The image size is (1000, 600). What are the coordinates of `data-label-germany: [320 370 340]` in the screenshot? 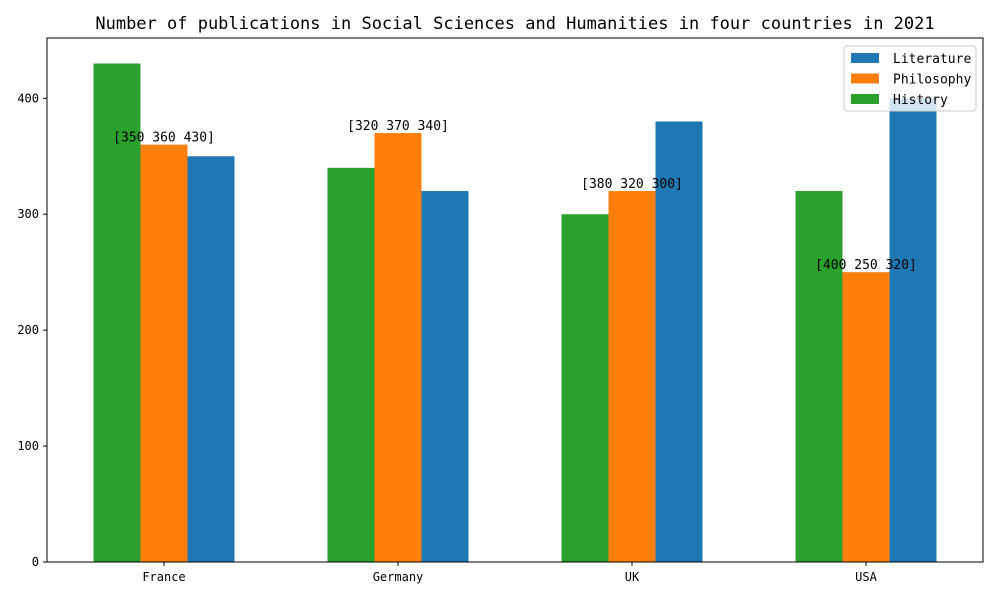 It's located at (398, 126).